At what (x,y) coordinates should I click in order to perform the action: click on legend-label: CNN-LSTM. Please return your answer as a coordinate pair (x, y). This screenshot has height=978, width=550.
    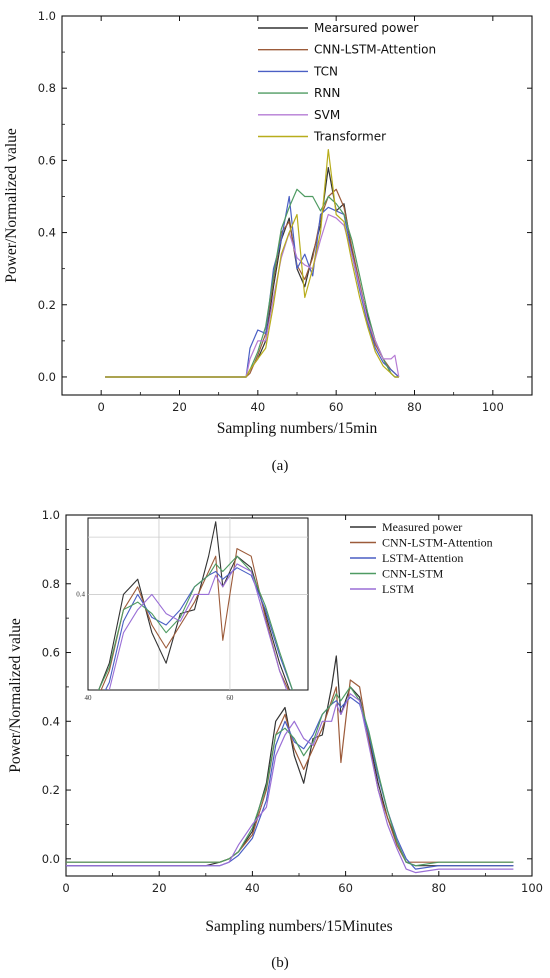
    Looking at the image, I should click on (413, 574).